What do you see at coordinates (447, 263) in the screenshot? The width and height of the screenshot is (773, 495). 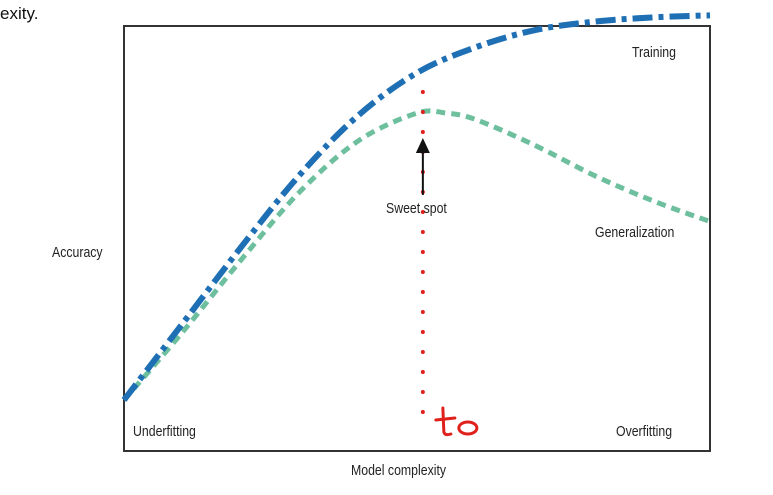 I see `annotation-layer` at bounding box center [447, 263].